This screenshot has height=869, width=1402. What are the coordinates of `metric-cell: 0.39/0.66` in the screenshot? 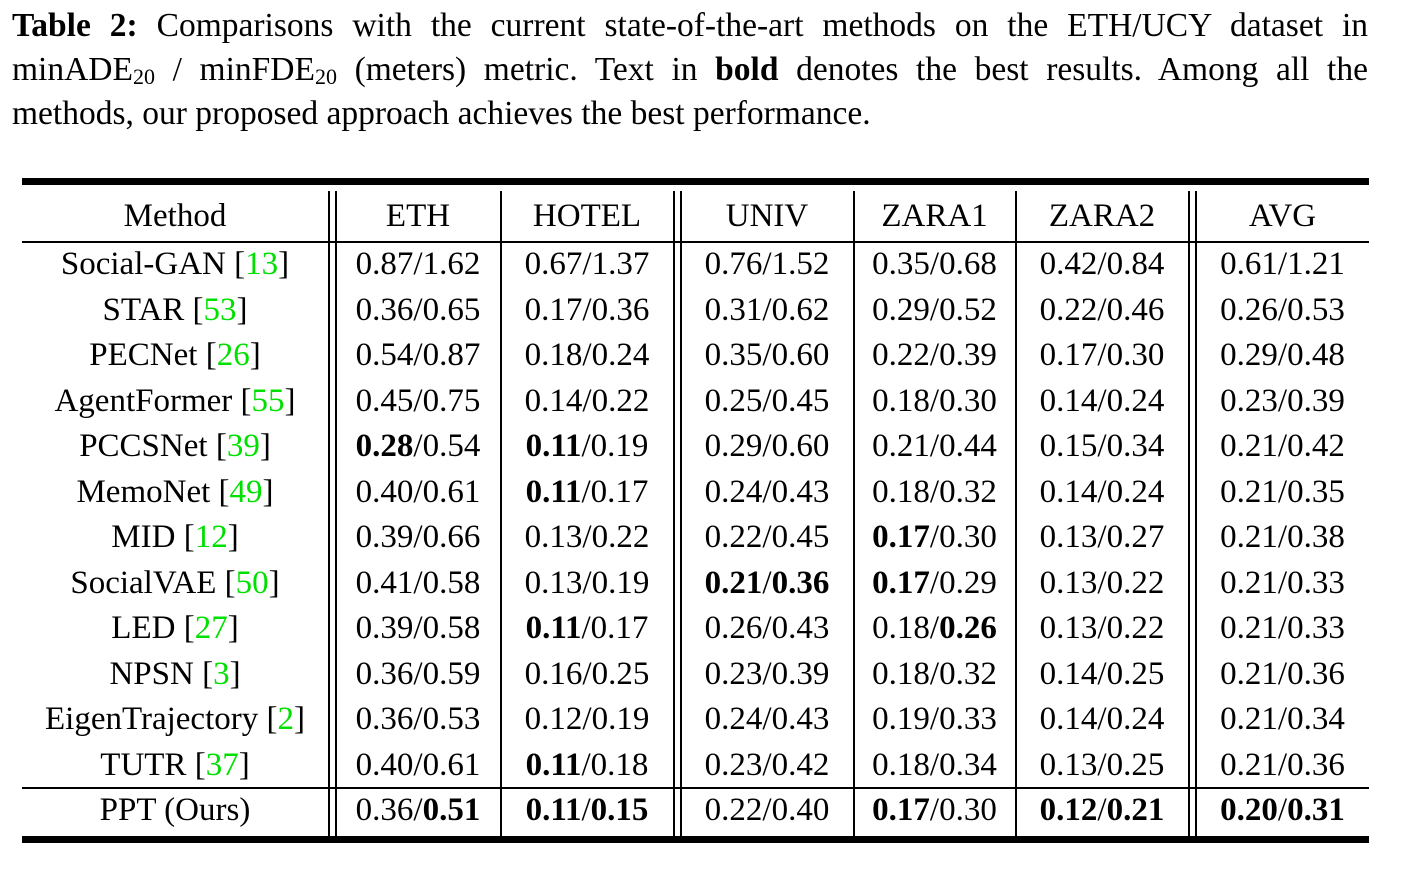 It's located at (418, 537).